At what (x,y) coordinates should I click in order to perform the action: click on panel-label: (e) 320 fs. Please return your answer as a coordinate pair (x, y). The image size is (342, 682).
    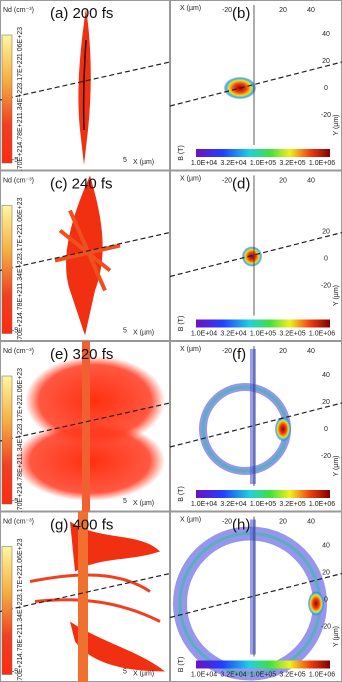
    Looking at the image, I should click on (81, 354).